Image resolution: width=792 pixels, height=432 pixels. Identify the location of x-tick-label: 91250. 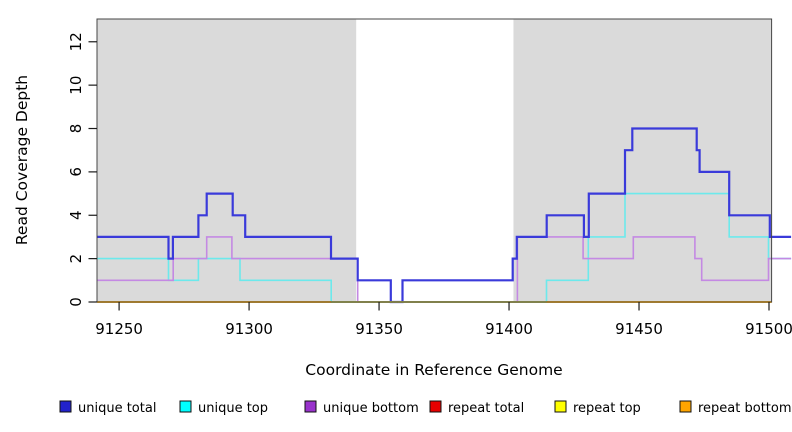
(119, 329).